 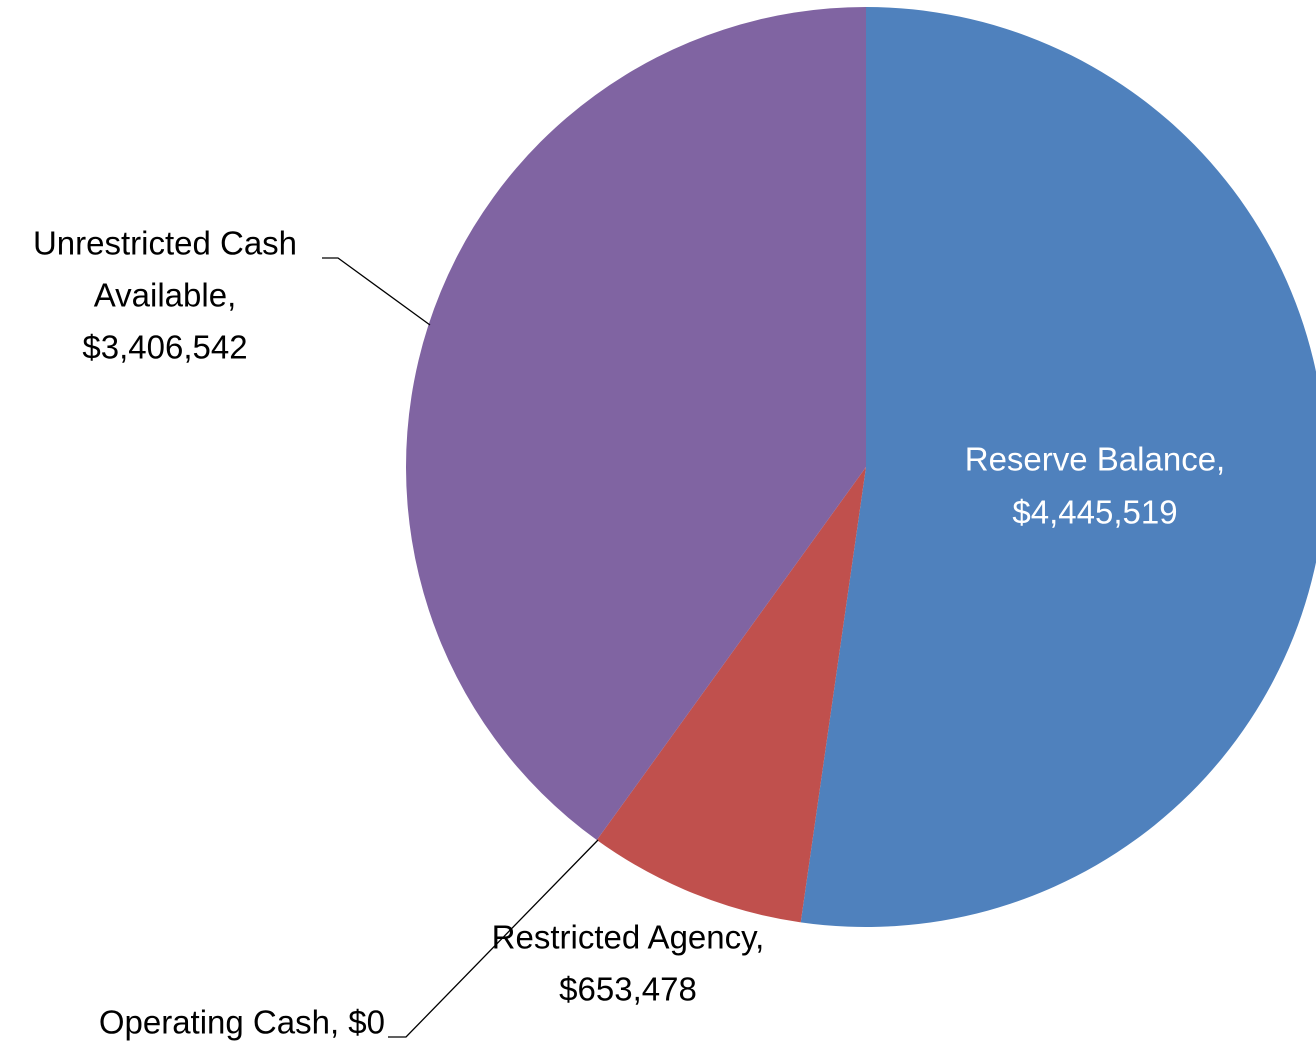 What do you see at coordinates (628, 989) in the screenshot?
I see `data-label: $653,478` at bounding box center [628, 989].